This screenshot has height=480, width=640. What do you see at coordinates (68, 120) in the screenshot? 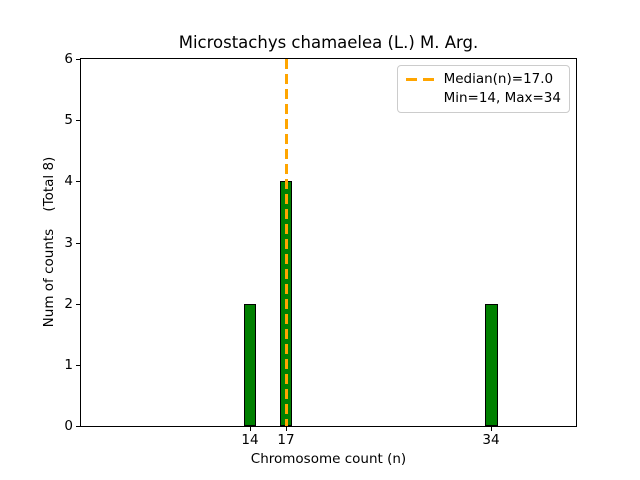
I see `y-tick-label-5: 5` at bounding box center [68, 120].